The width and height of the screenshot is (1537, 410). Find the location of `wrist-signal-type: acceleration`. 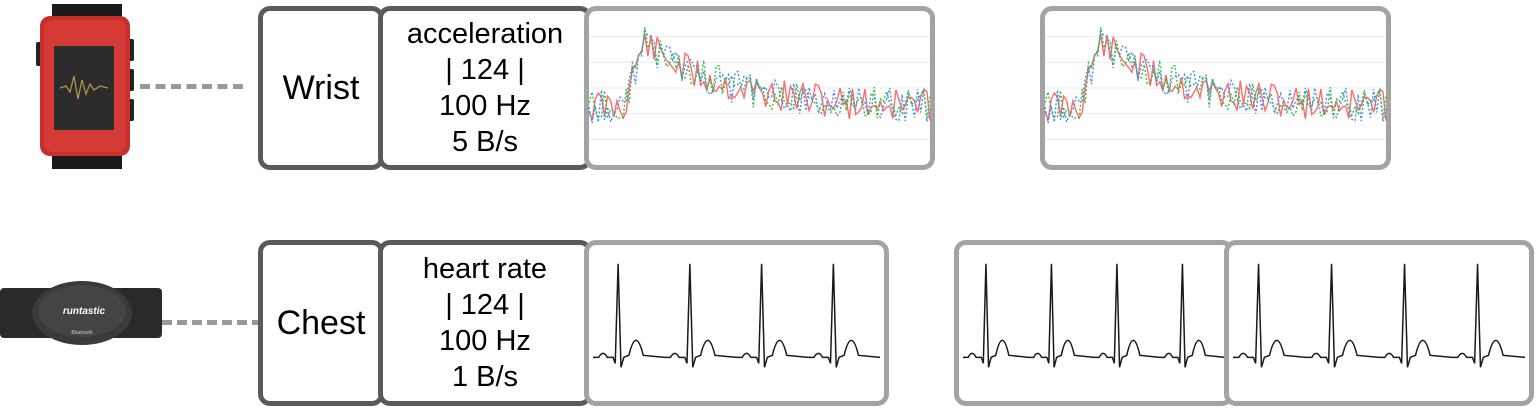

wrist-signal-type: acceleration is located at coordinates (485, 34).